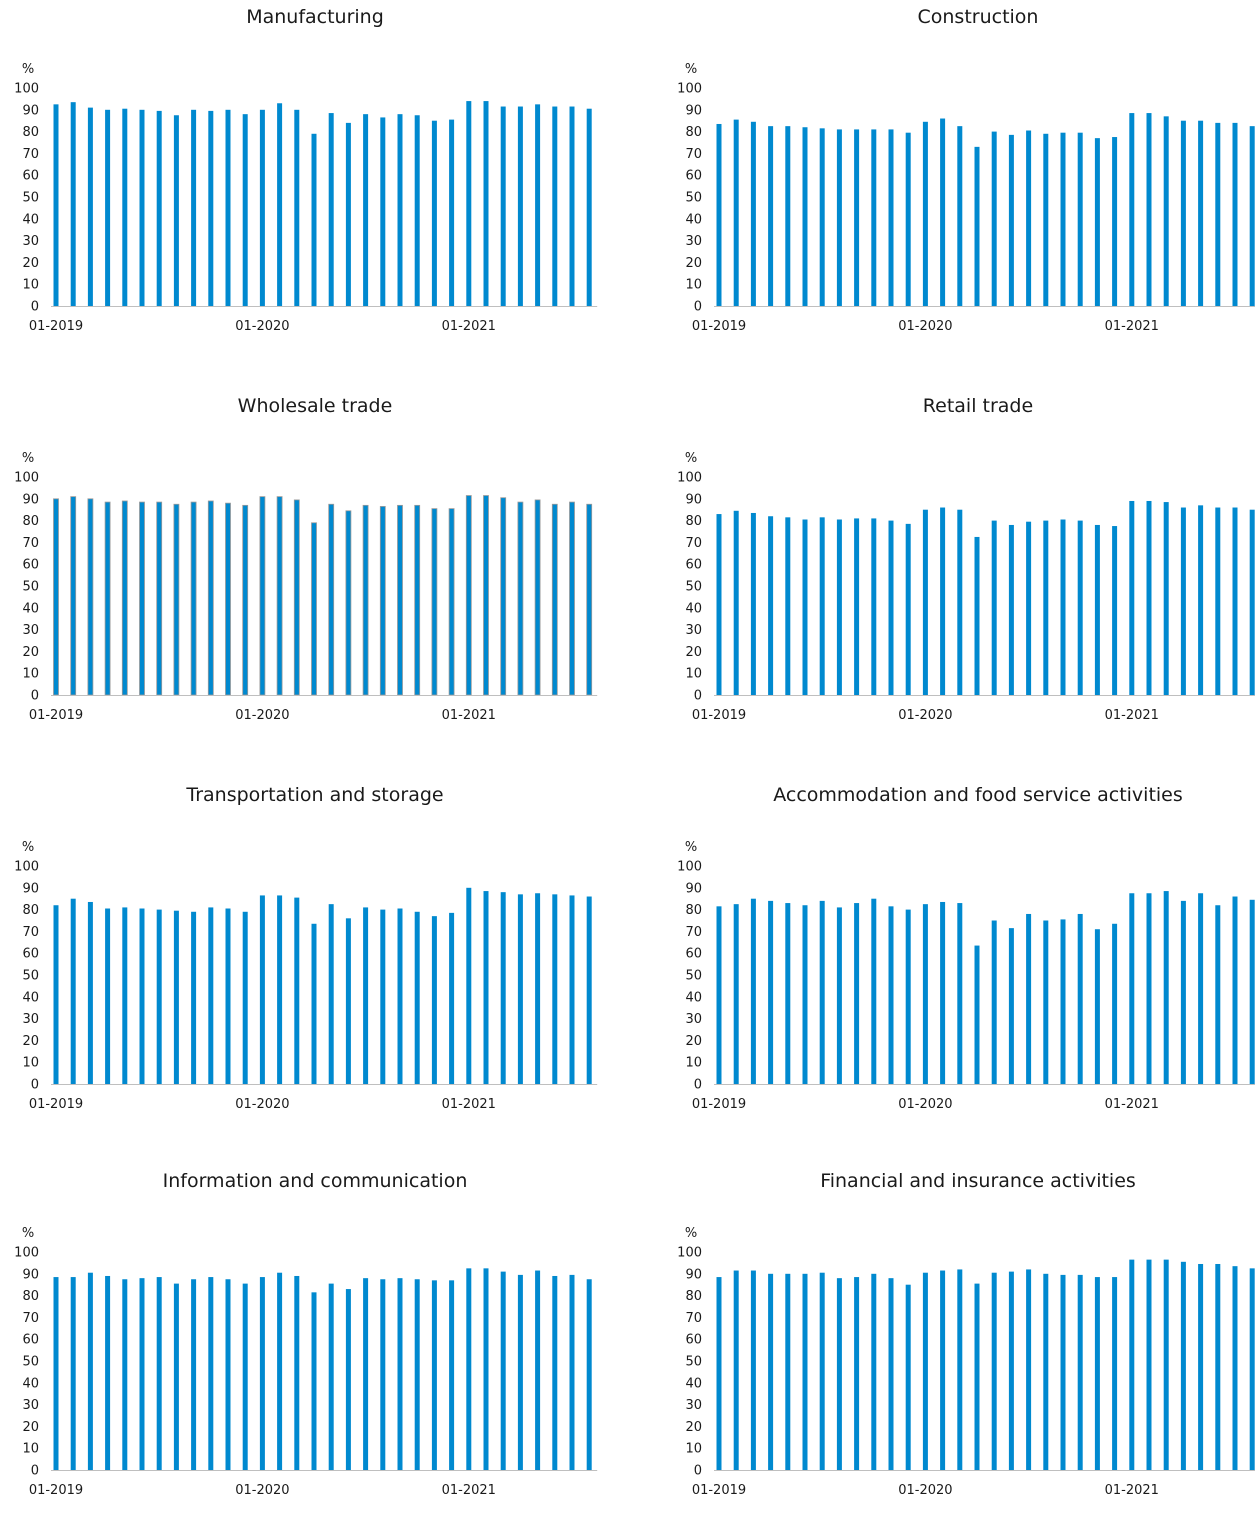  I want to click on y-tick-label: 0, so click(698, 307).